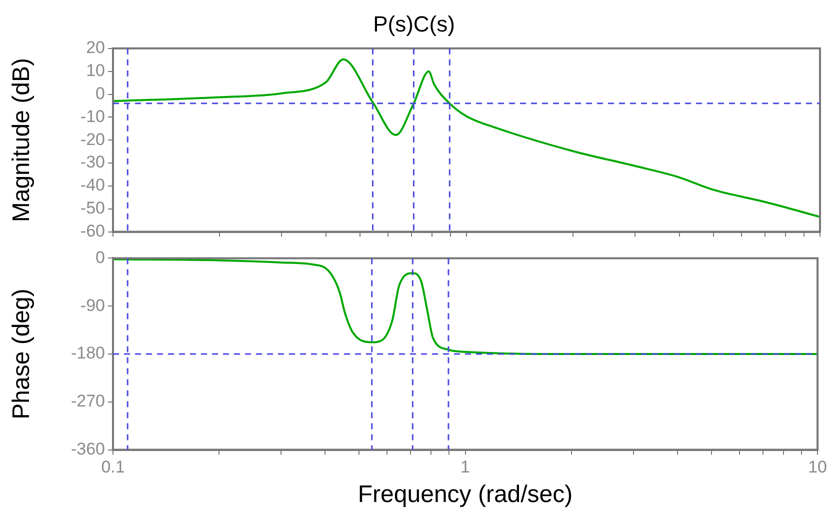 The image size is (830, 514). What do you see at coordinates (414, 23) in the screenshot?
I see `chart-title: P(s)C(s)` at bounding box center [414, 23].